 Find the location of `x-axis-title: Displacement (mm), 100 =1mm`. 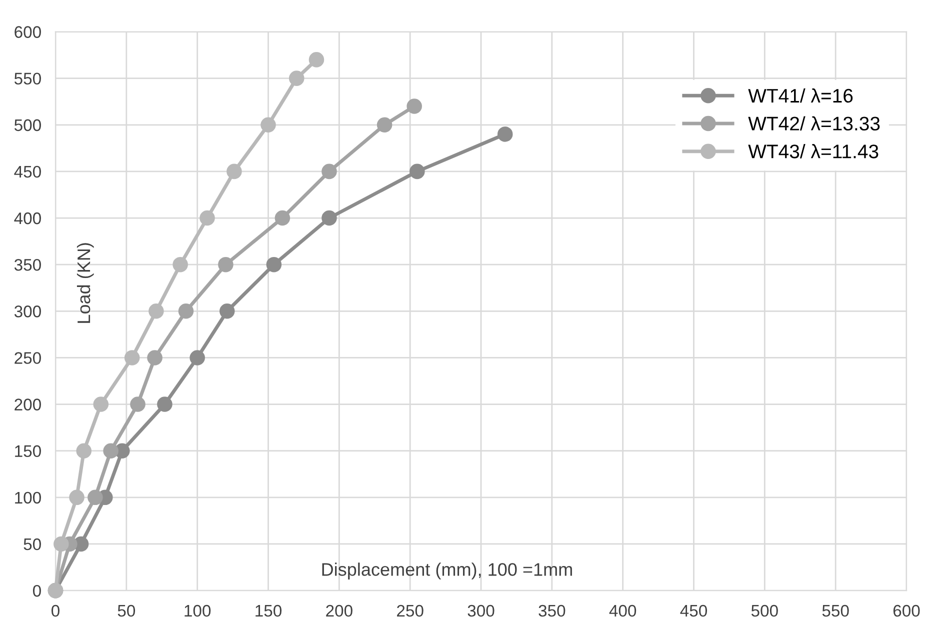

x-axis-title: Displacement (mm), 100 =1mm is located at coordinates (447, 571).